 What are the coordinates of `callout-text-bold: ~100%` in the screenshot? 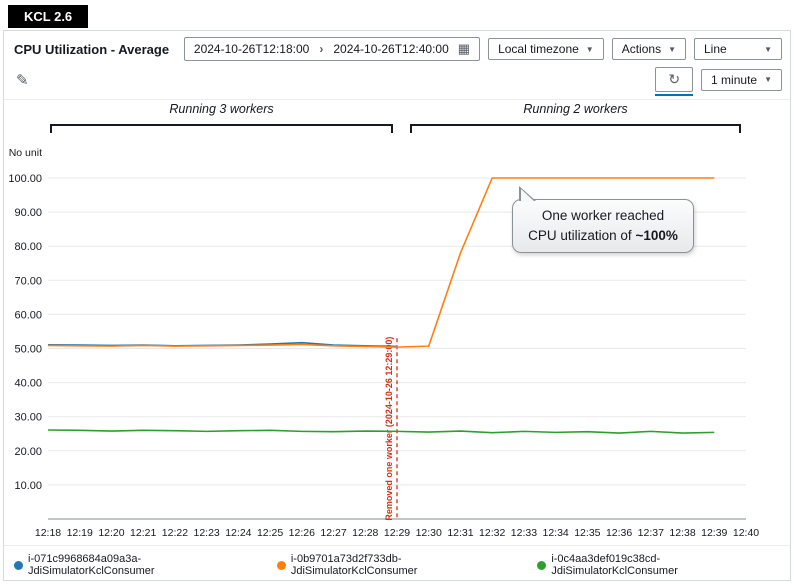 It's located at (656, 235).